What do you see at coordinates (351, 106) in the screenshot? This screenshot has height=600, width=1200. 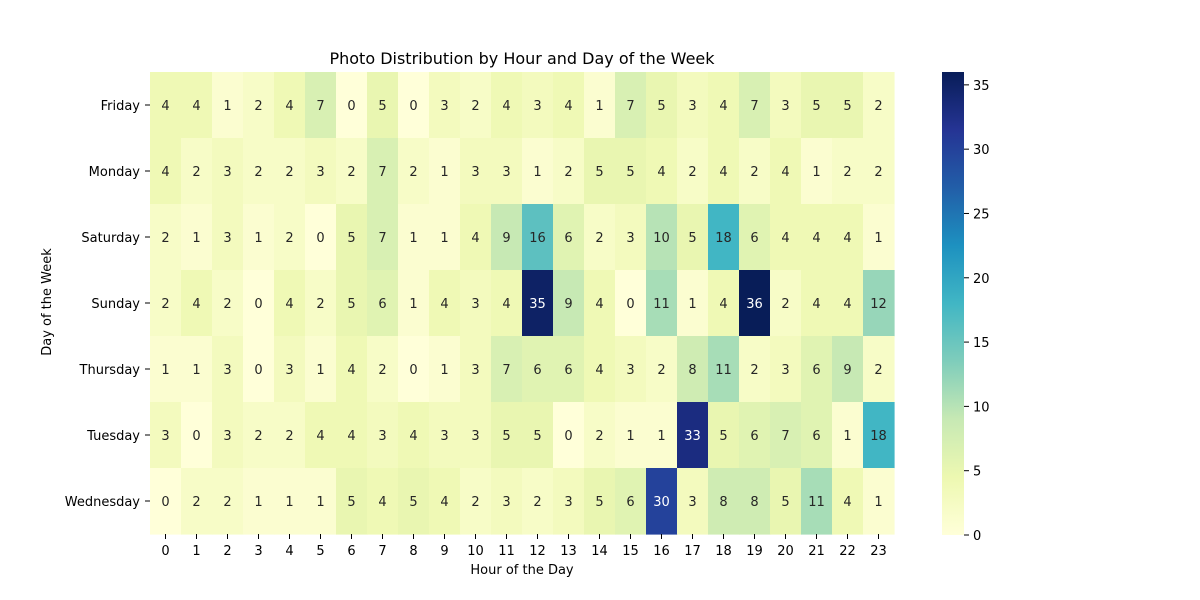 I see `cell-value-label: 0` at bounding box center [351, 106].